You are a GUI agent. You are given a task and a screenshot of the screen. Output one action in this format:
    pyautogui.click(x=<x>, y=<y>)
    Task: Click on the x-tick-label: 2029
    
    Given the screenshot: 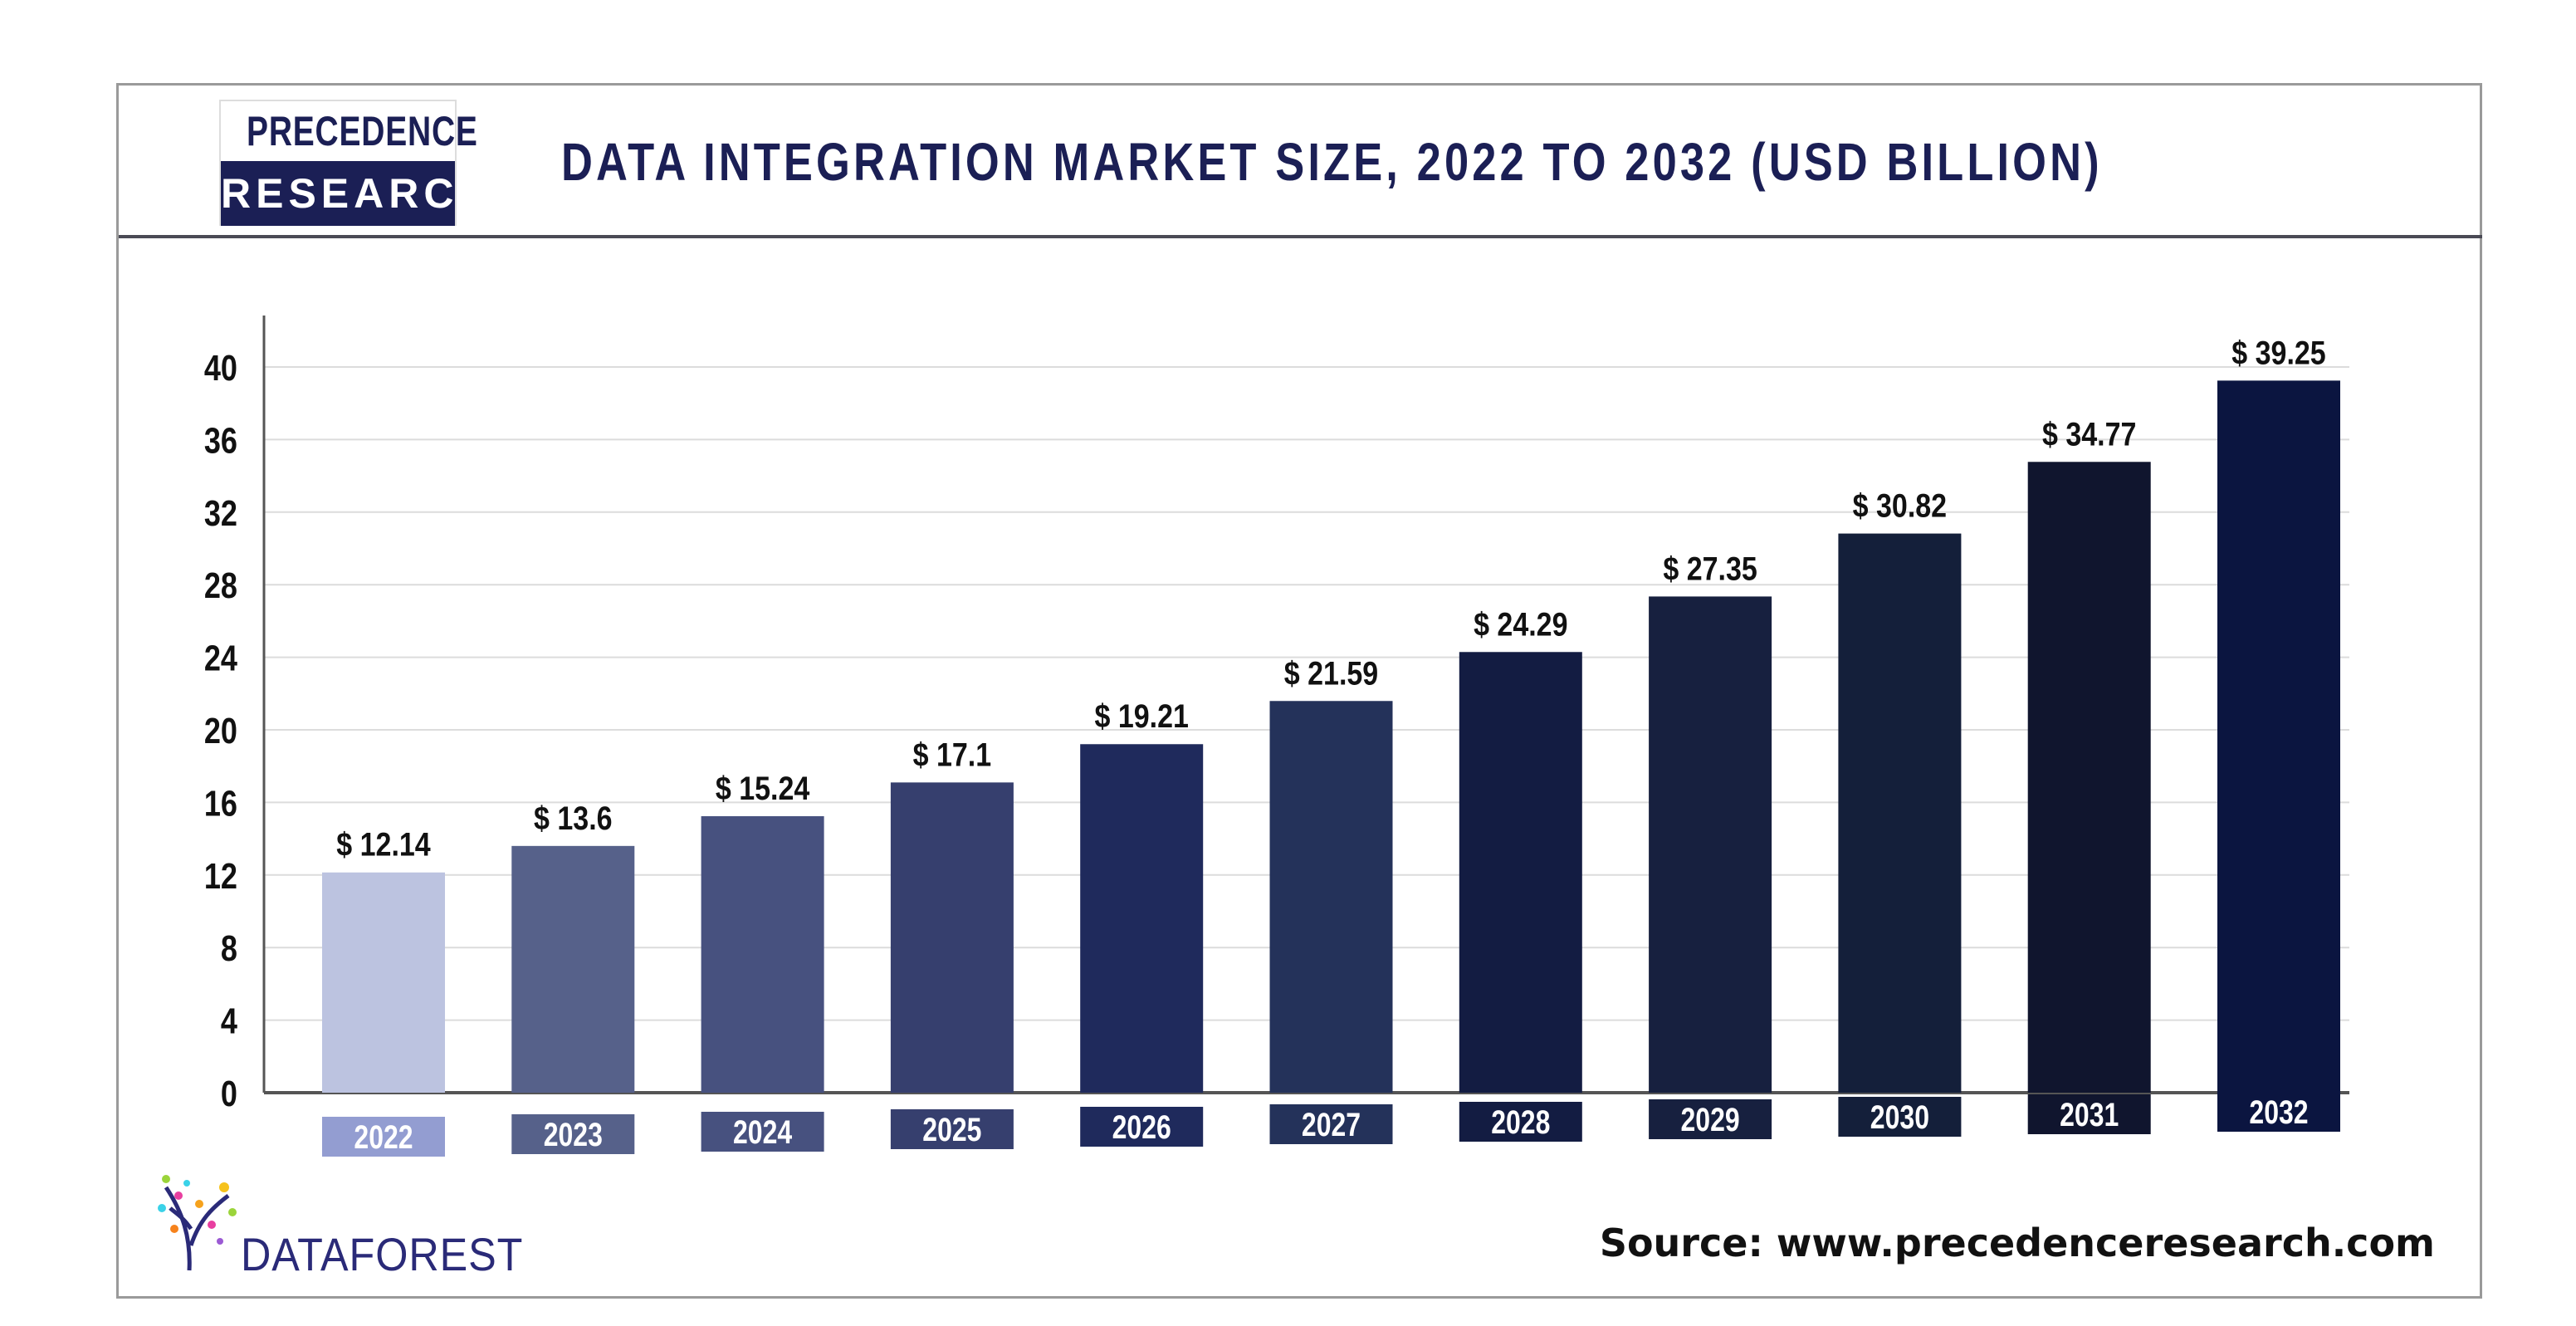 What is the action you would take?
    pyautogui.click(x=1710, y=1119)
    